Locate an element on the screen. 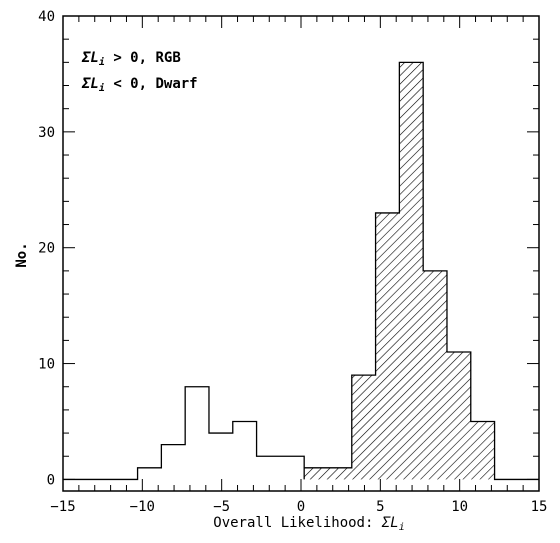 Image resolution: width=560 pixels, height=543 pixels. y-tick-label: 10 is located at coordinates (46, 365).